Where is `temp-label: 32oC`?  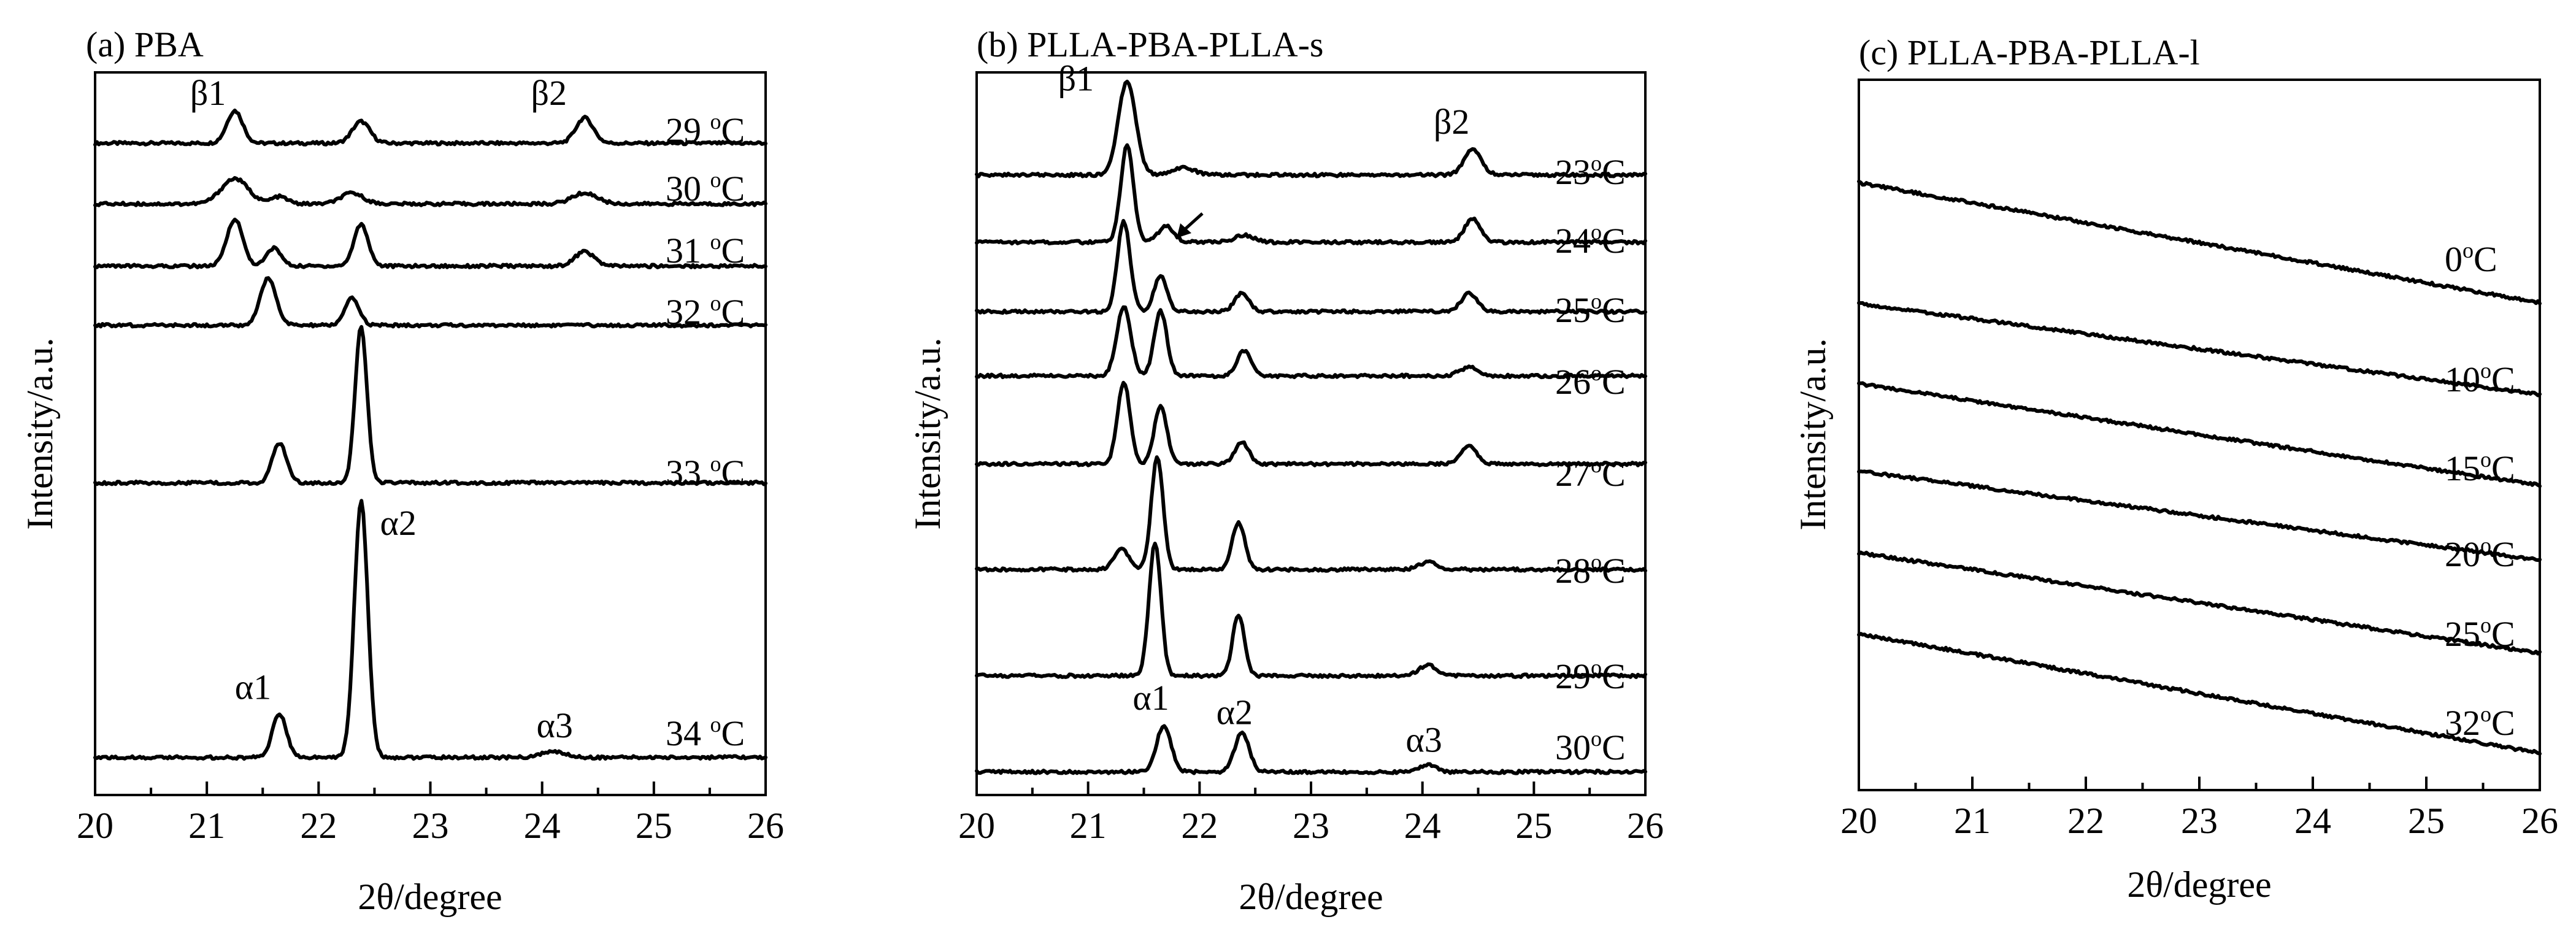
temp-label: 32oC is located at coordinates (2480, 722).